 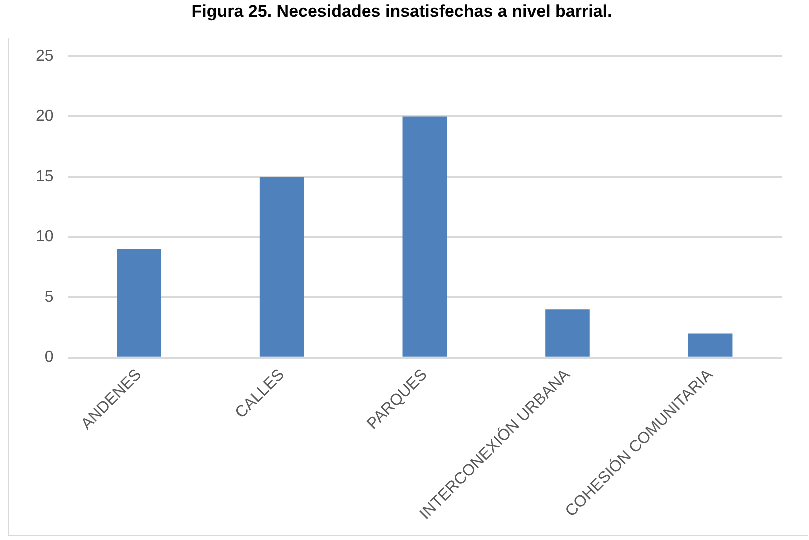 What do you see at coordinates (45, 117) in the screenshot?
I see `y-tick-label: 20` at bounding box center [45, 117].